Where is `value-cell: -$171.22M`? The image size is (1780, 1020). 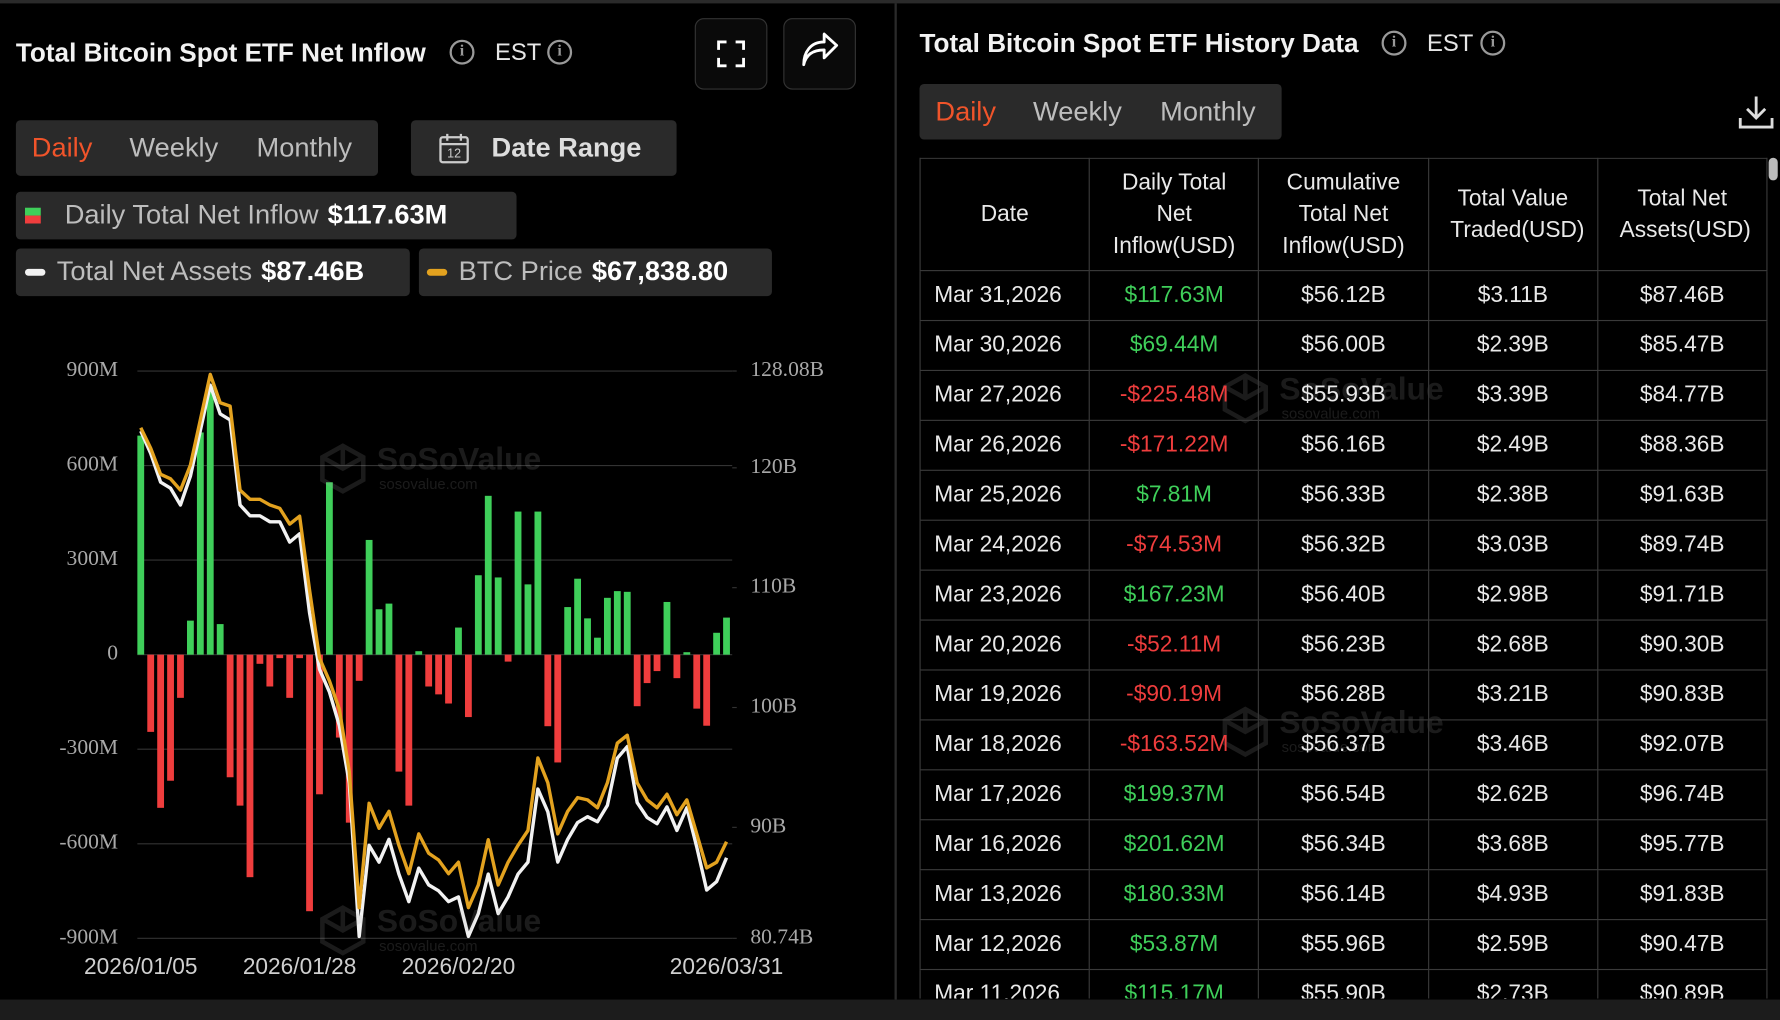
value-cell: -$171.22M is located at coordinates (1174, 445).